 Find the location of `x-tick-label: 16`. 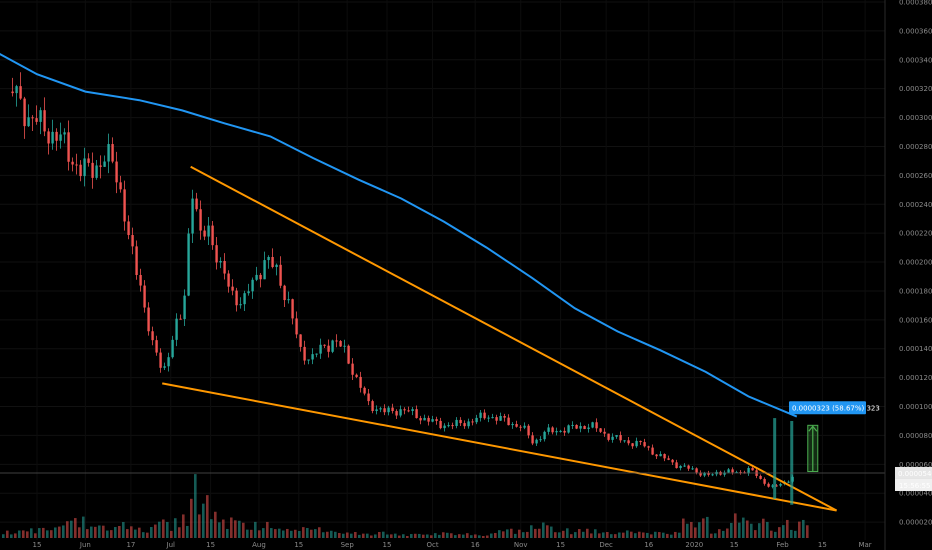

x-tick-label: 16 is located at coordinates (648, 545).